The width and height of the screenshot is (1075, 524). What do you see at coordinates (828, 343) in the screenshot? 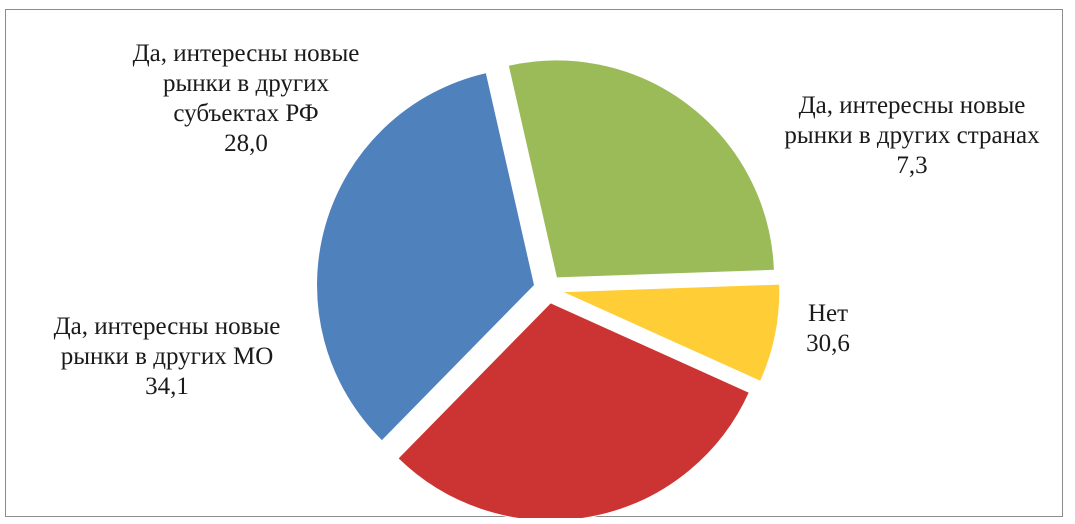
I see `label-no-value: 30,6` at bounding box center [828, 343].